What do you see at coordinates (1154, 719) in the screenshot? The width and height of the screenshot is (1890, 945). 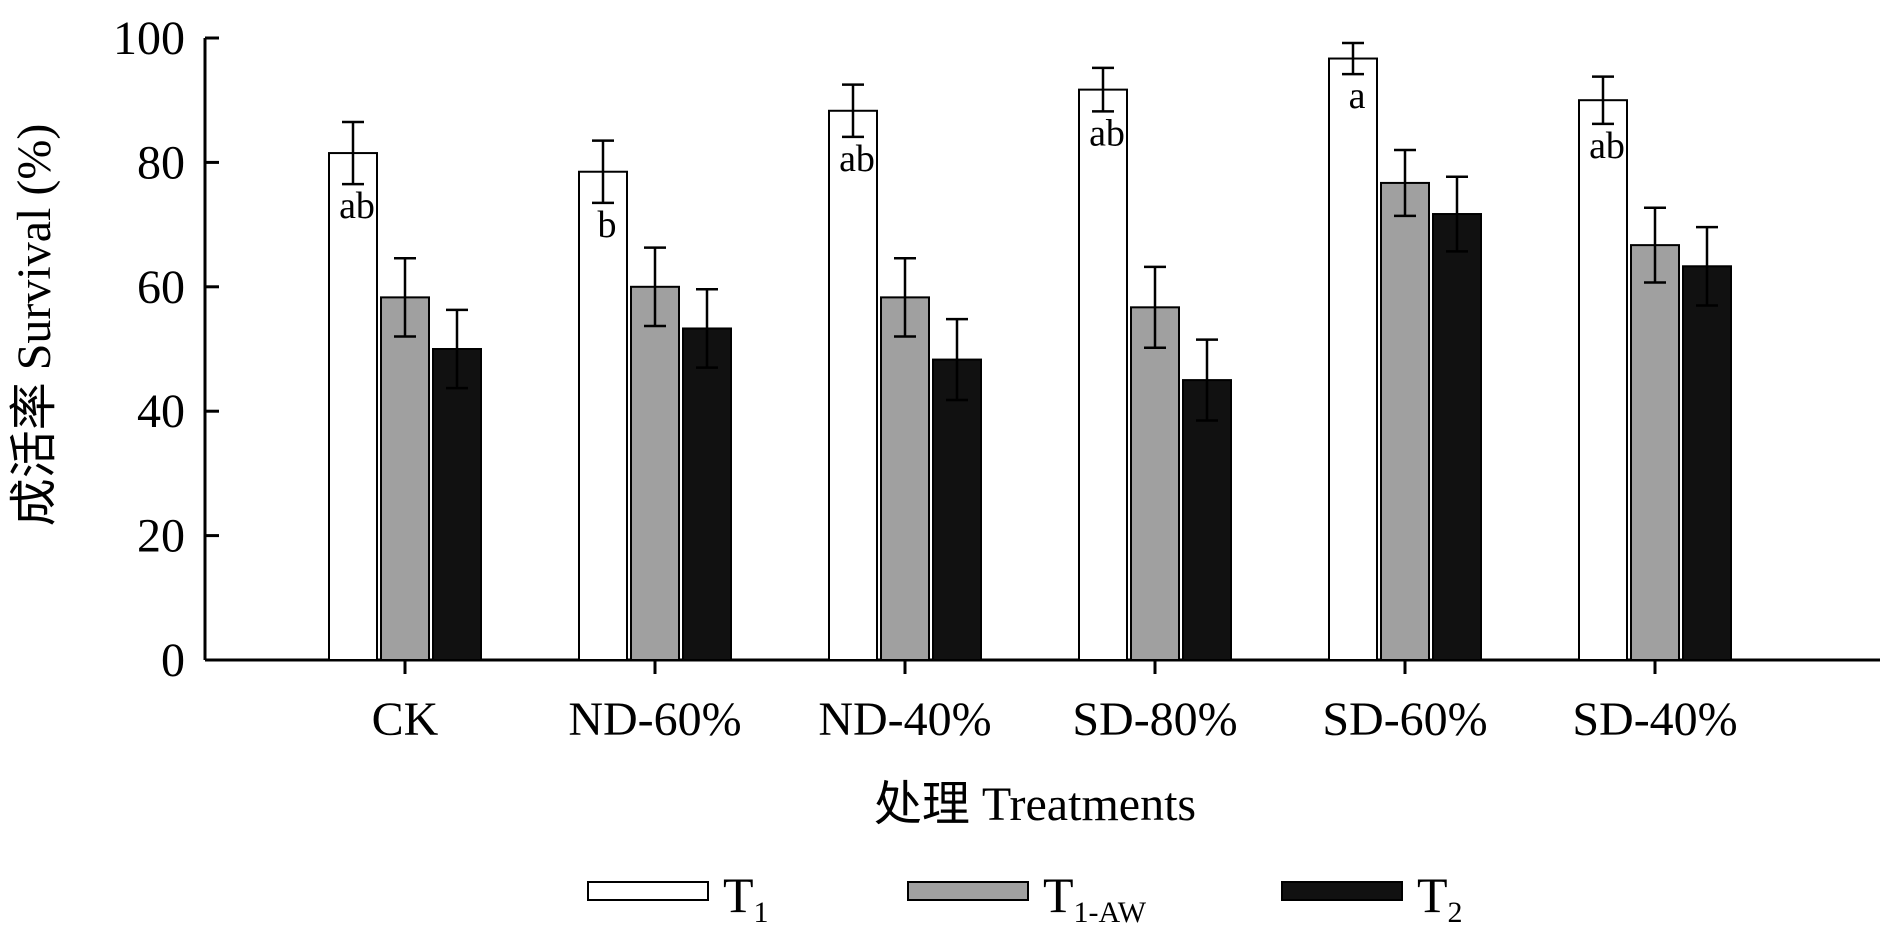 I see `x-tick-label: SD-80%` at bounding box center [1154, 719].